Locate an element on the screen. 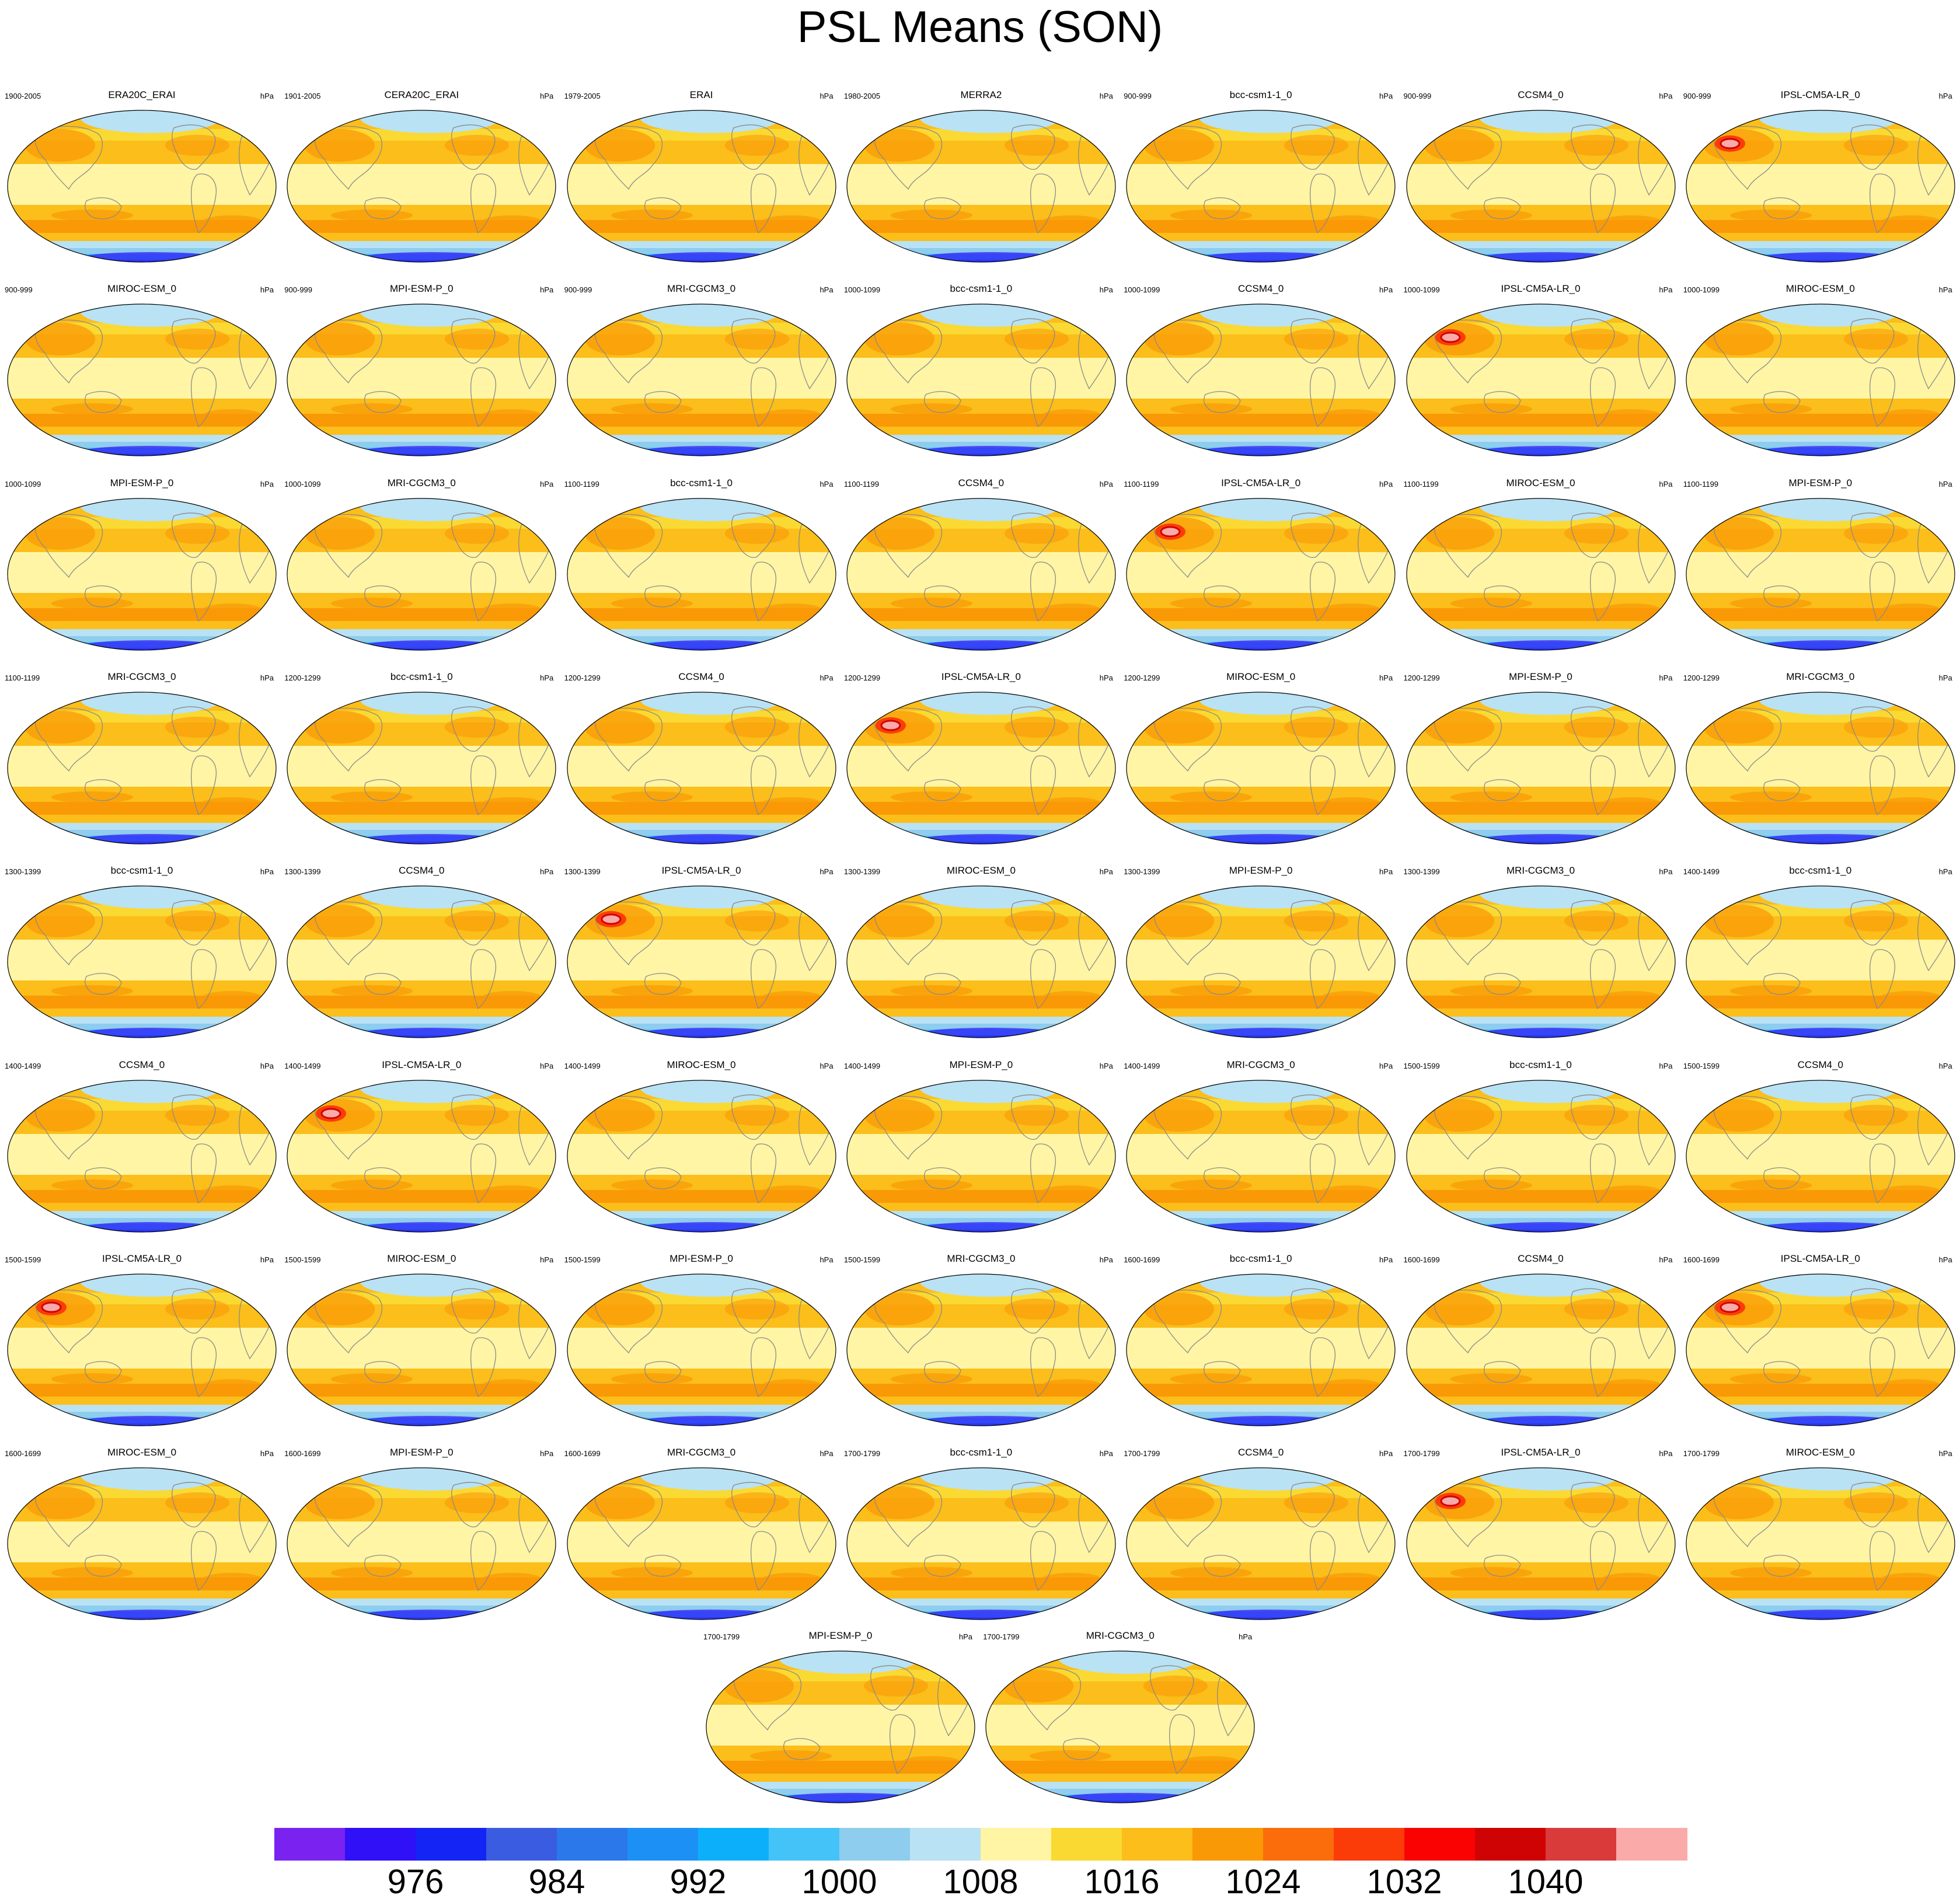  panel-years: 1400-1499 is located at coordinates (302, 1065).